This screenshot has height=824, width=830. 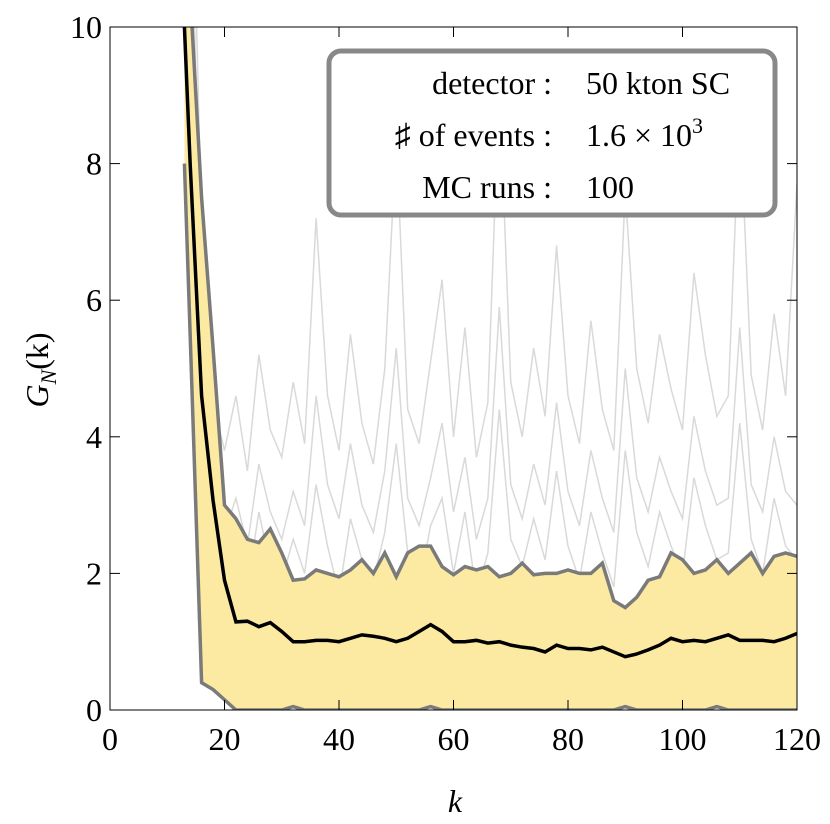 I want to click on y-axis-label: GN(k), so click(x=40, y=369).